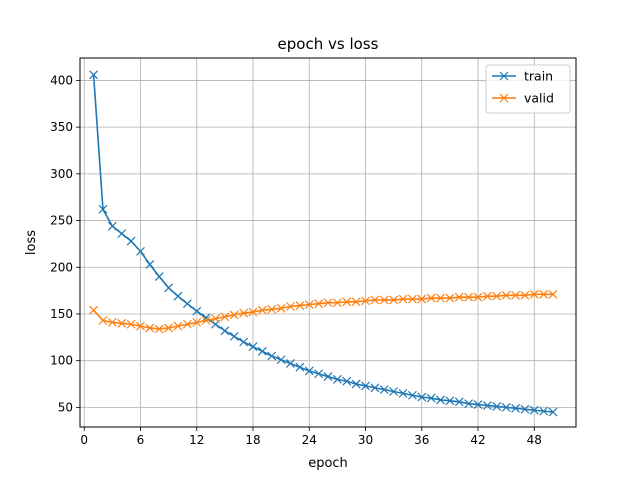  Describe the element at coordinates (534, 440) in the screenshot. I see `x-tick-label: 48` at that location.